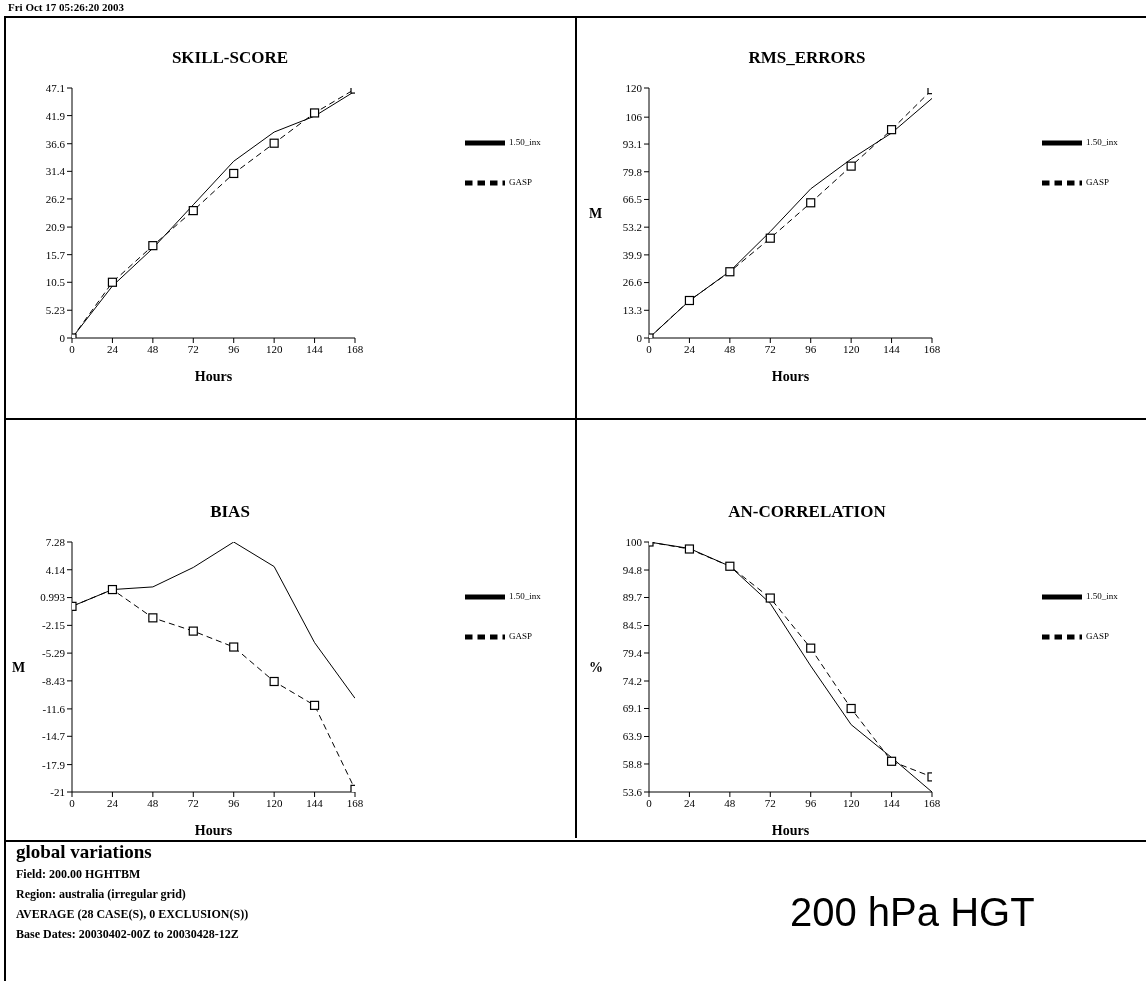 The width and height of the screenshot is (1146, 981). Describe the element at coordinates (54, 764) in the screenshot. I see `y-tick-label: -17.9` at that location.